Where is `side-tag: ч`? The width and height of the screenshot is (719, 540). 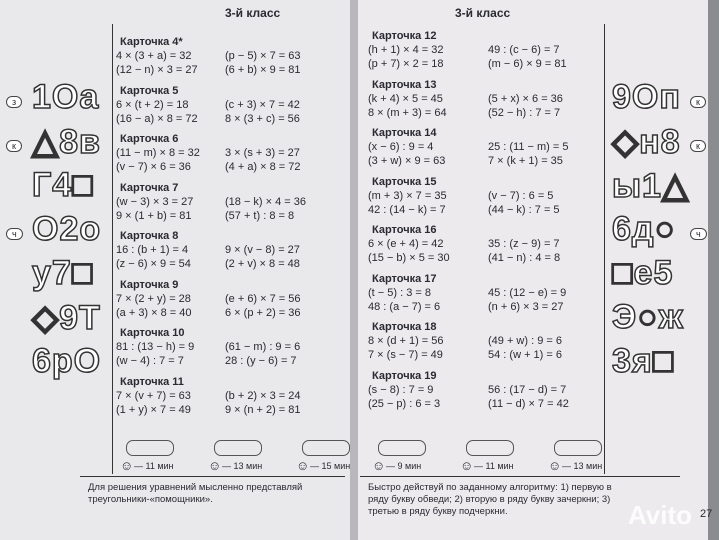
side-tag: ч is located at coordinates (14, 234).